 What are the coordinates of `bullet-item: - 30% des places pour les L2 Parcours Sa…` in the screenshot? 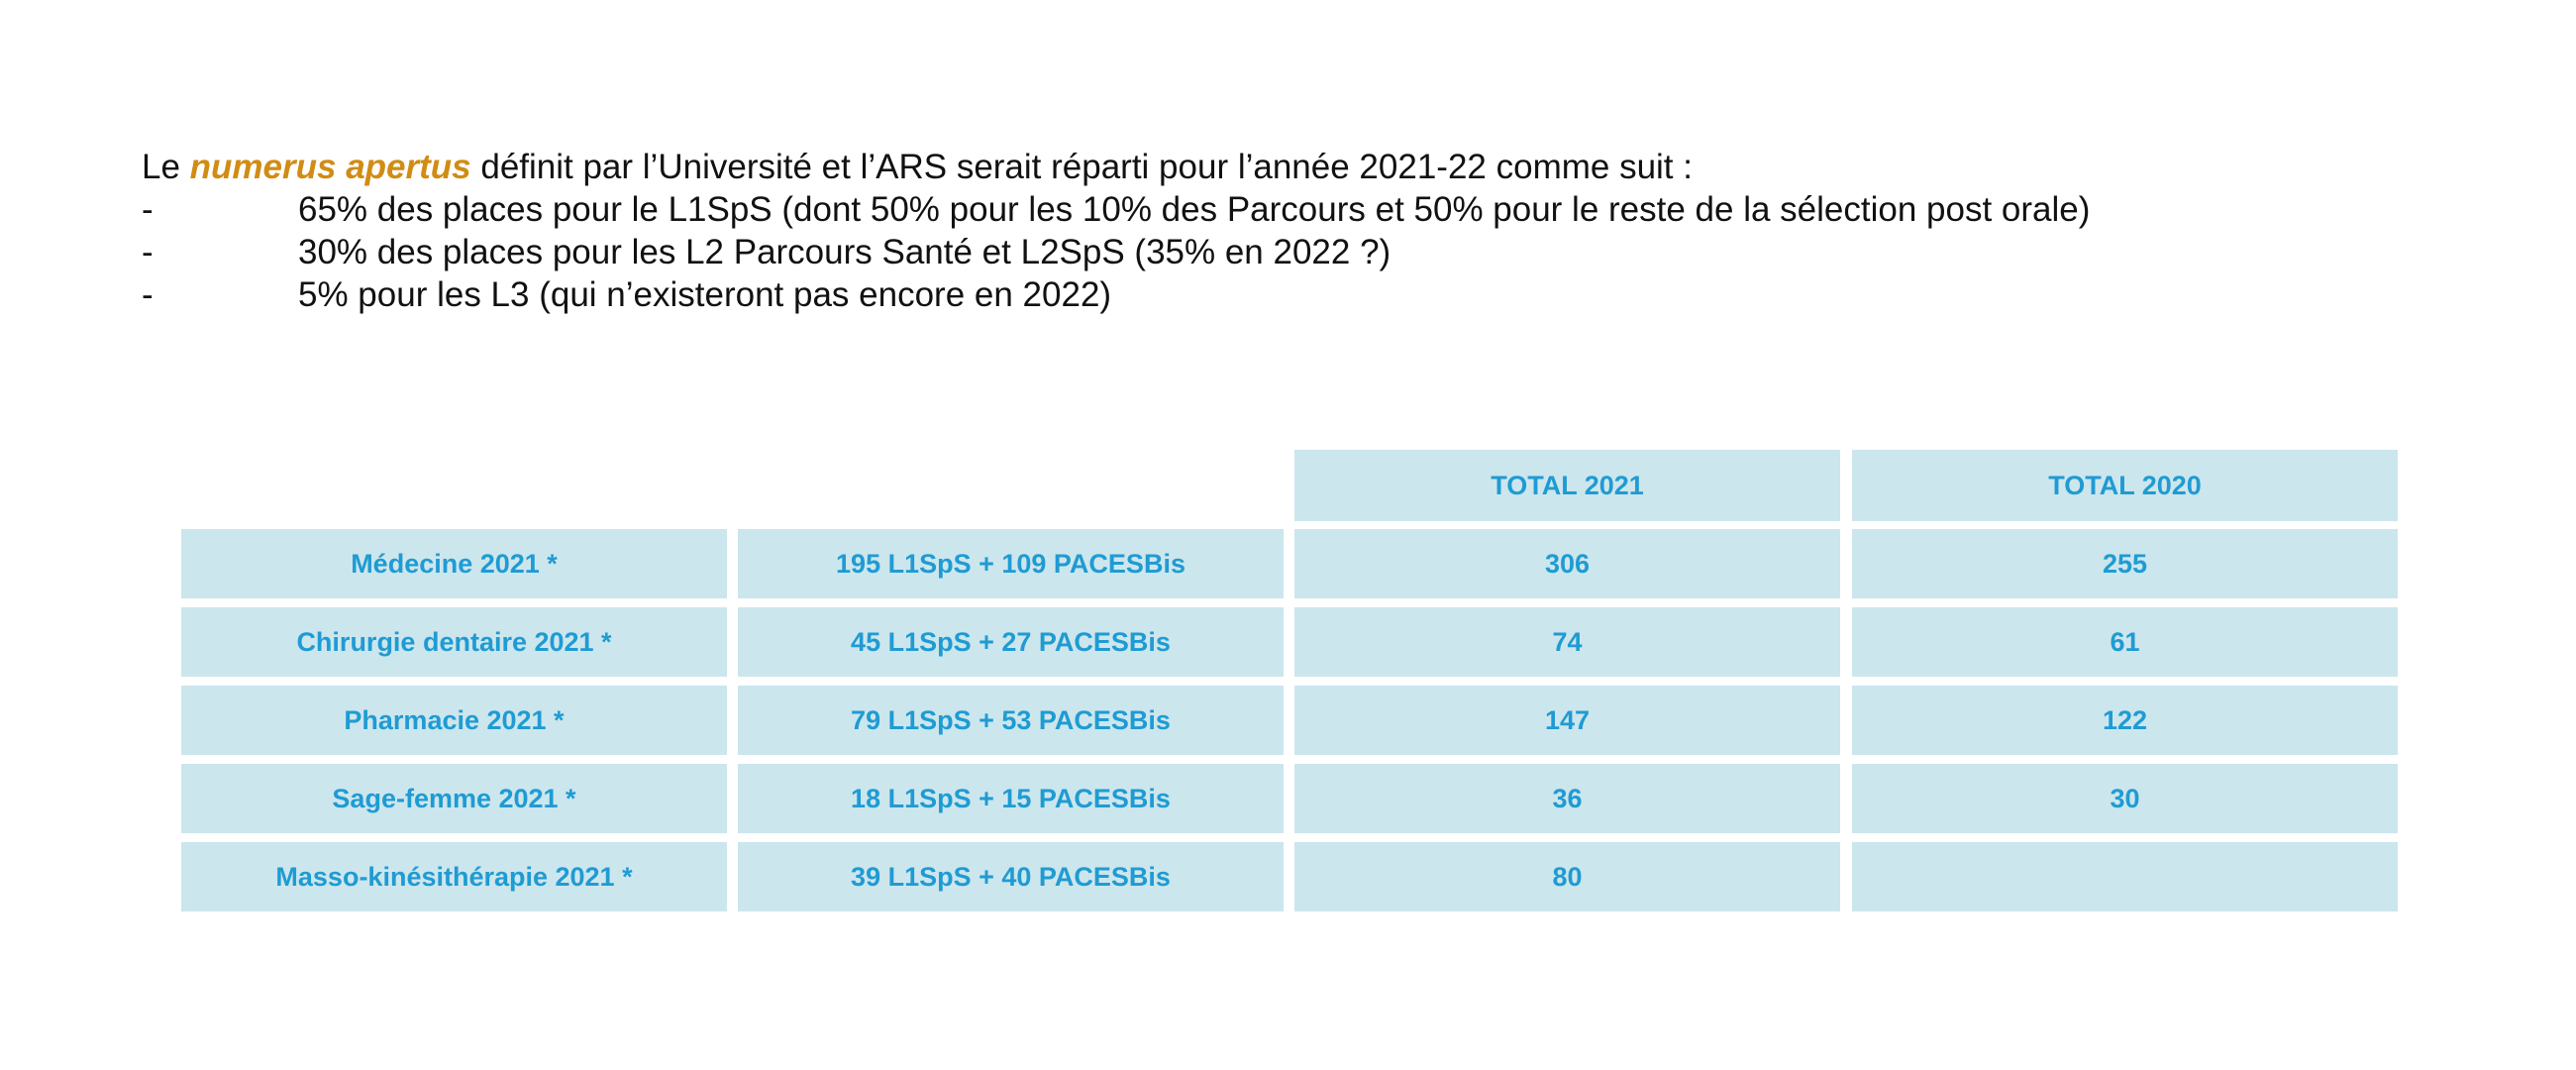 It's located at (1320, 252).